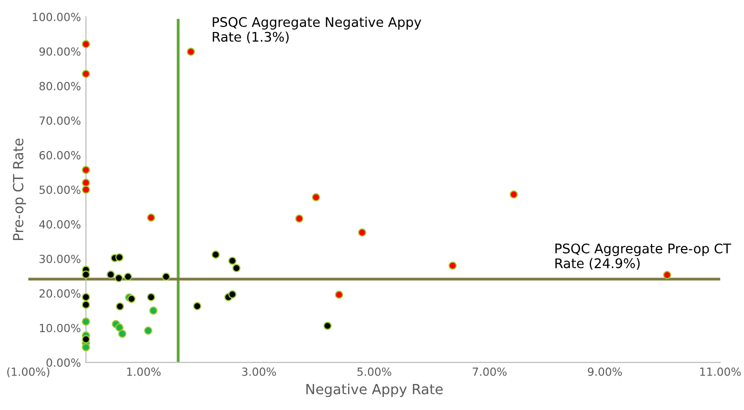  I want to click on y-tick-label: 100.00%, so click(56, 17).